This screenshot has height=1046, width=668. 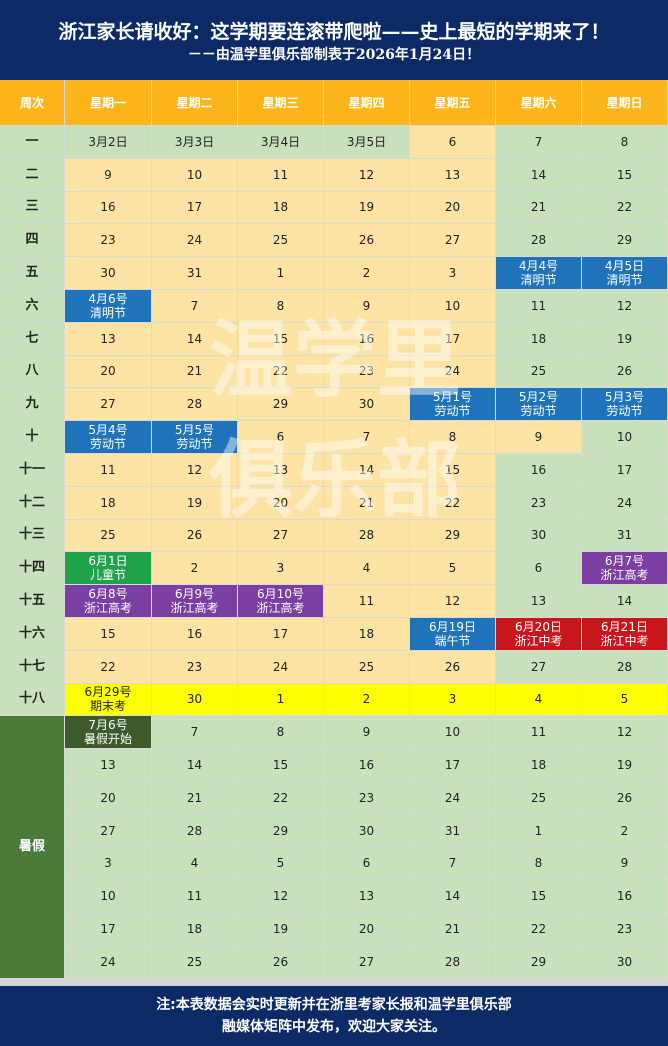 What do you see at coordinates (625, 103) in the screenshot?
I see `column-header: 星期日` at bounding box center [625, 103].